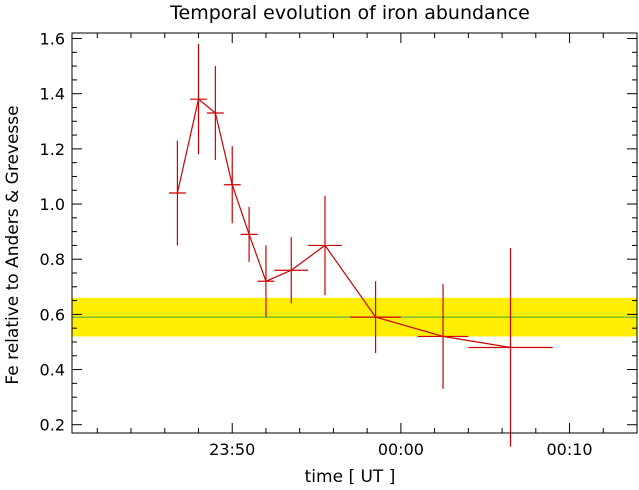 The width and height of the screenshot is (639, 490). What do you see at coordinates (52, 314) in the screenshot?
I see `y-tick-label: 0.6` at bounding box center [52, 314].